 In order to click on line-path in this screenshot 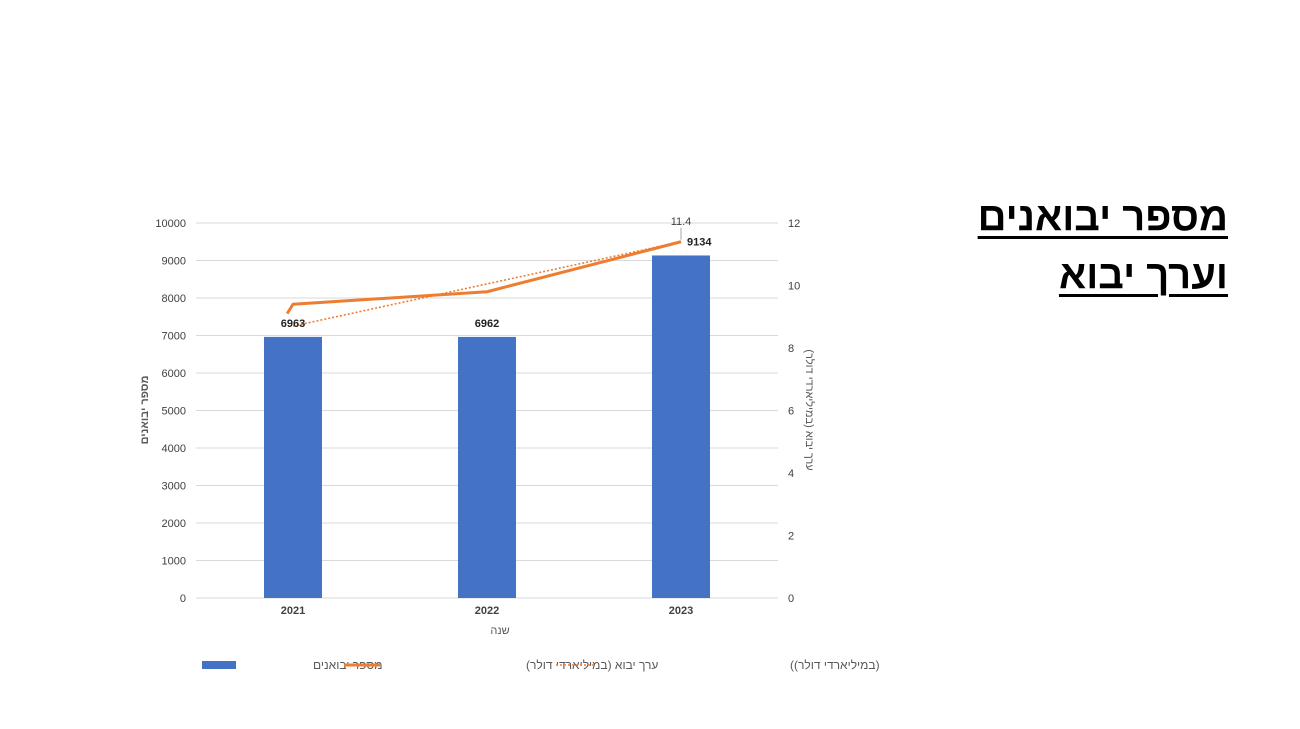, I will do `click(483, 277)`.